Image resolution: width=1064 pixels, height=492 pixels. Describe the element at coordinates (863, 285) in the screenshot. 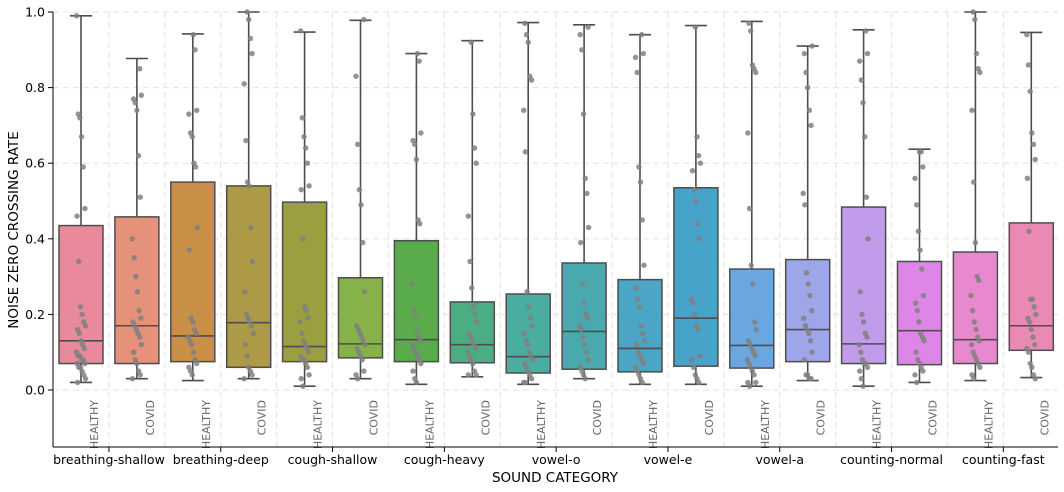

I see `iqr-box` at that location.